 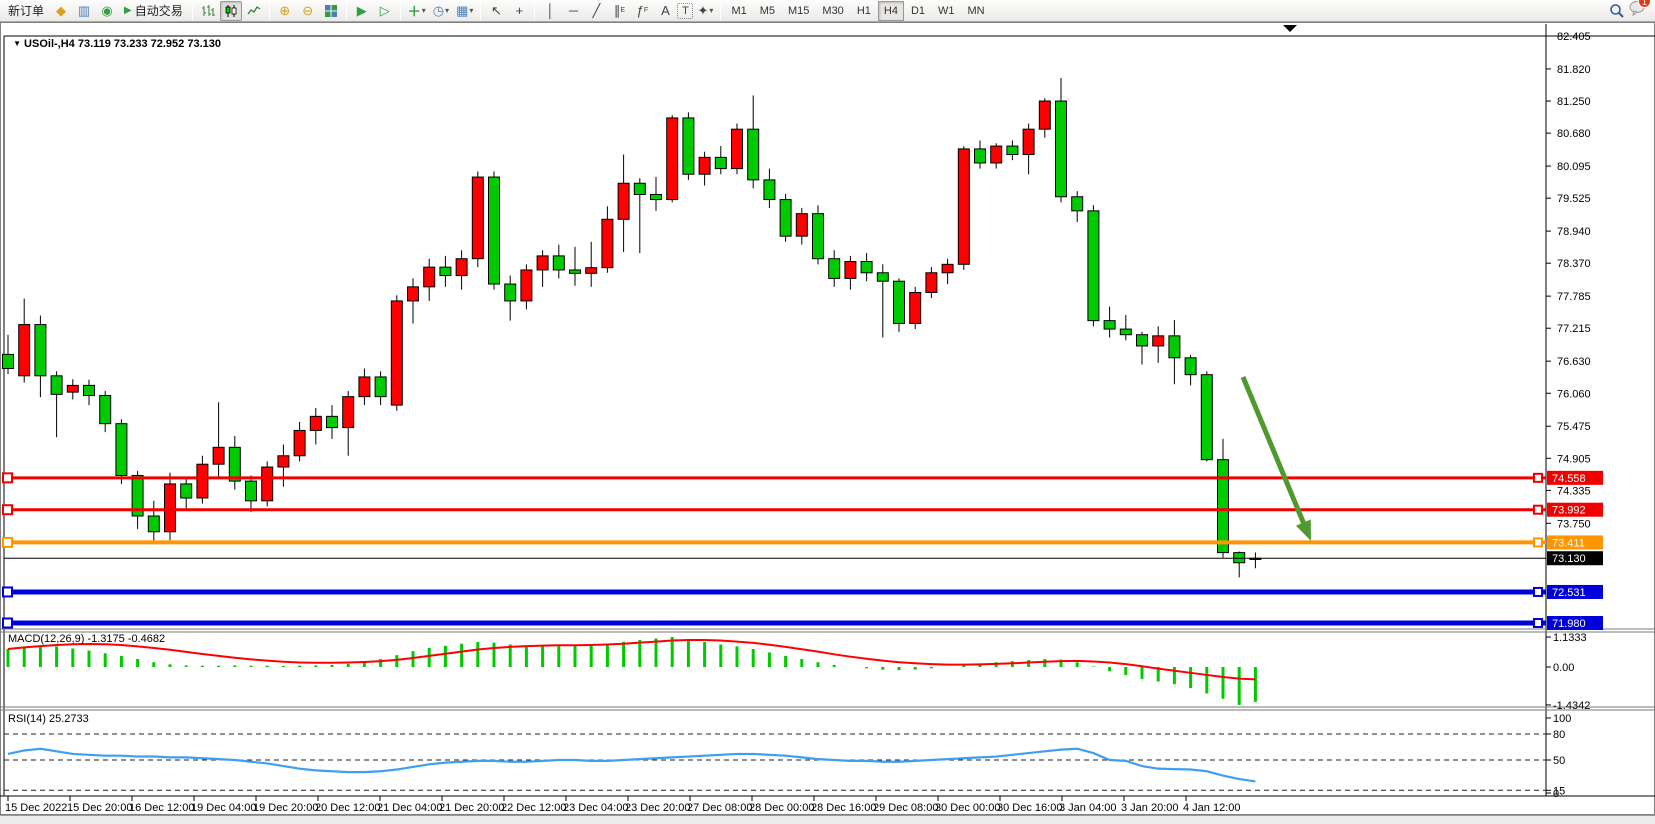 I want to click on auto-trading-button: ▶ 自动交易, so click(x=153, y=11).